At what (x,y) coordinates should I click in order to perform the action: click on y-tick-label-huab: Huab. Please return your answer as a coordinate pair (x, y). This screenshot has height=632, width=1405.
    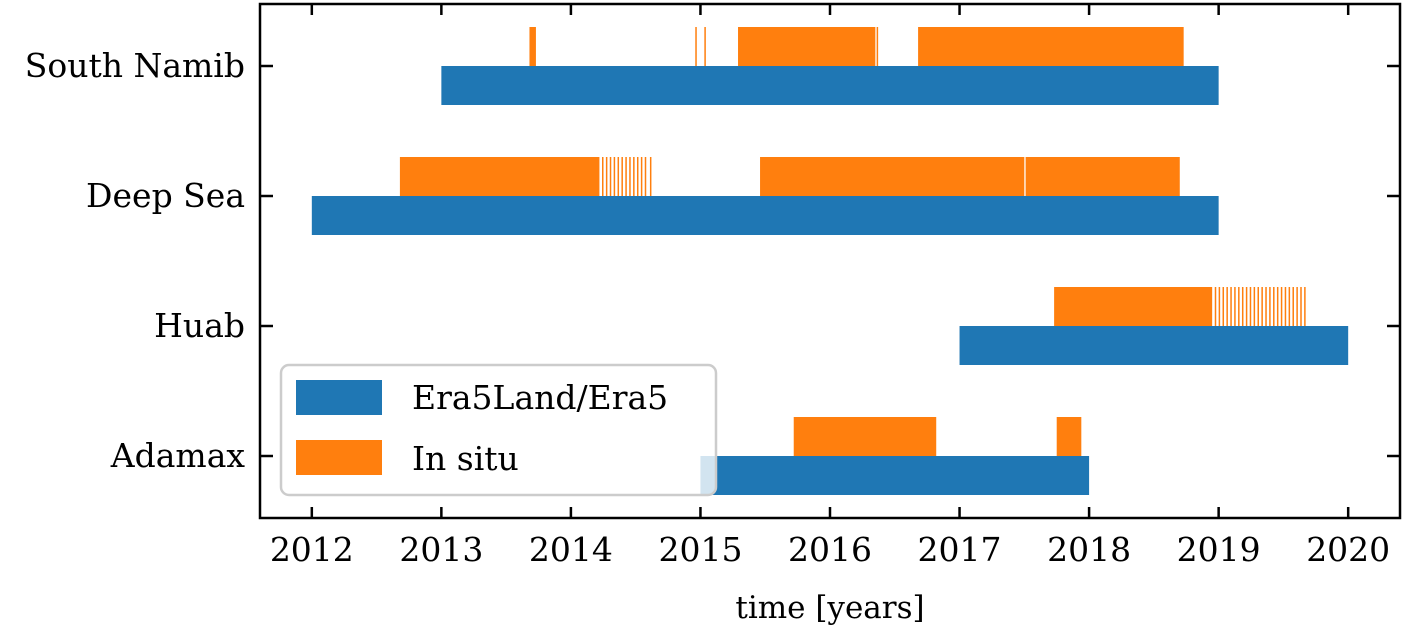
    Looking at the image, I should click on (199, 325).